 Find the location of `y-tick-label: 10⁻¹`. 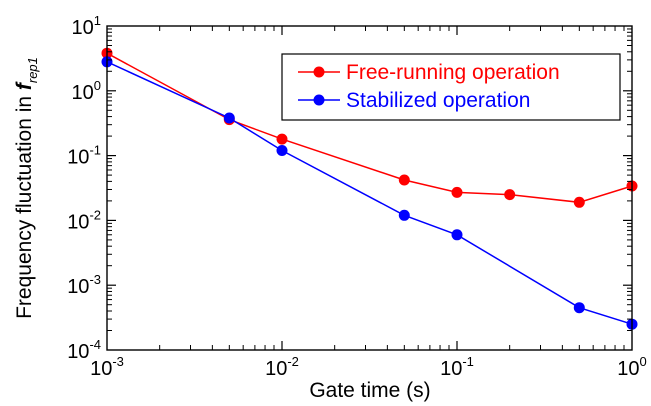

y-tick-label: 10⁻¹ is located at coordinates (84, 156).